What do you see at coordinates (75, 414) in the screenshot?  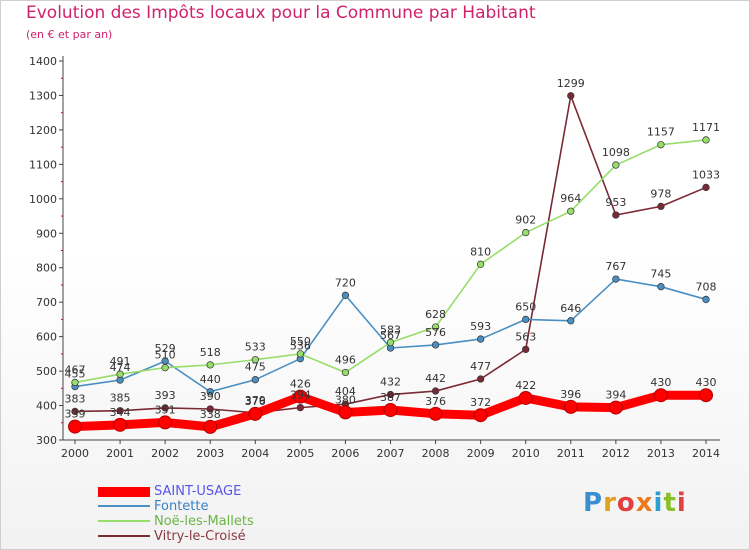 I see `data-label-saint-usage: 339` at bounding box center [75, 414].